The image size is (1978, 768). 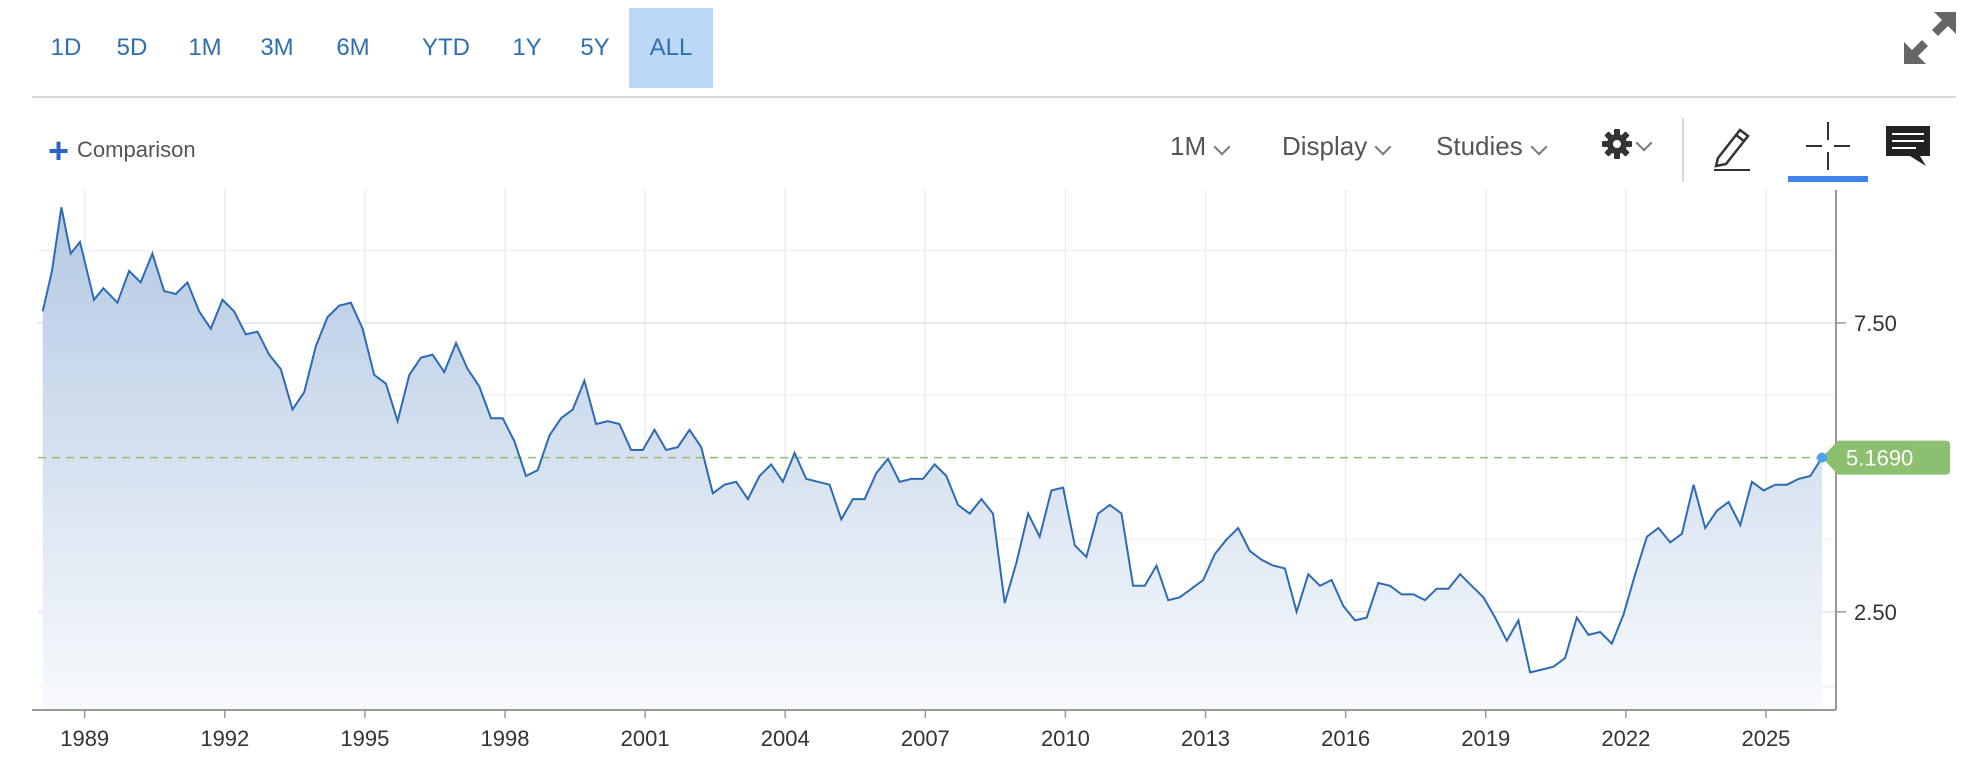 I want to click on display-label: Display, so click(x=1325, y=146).